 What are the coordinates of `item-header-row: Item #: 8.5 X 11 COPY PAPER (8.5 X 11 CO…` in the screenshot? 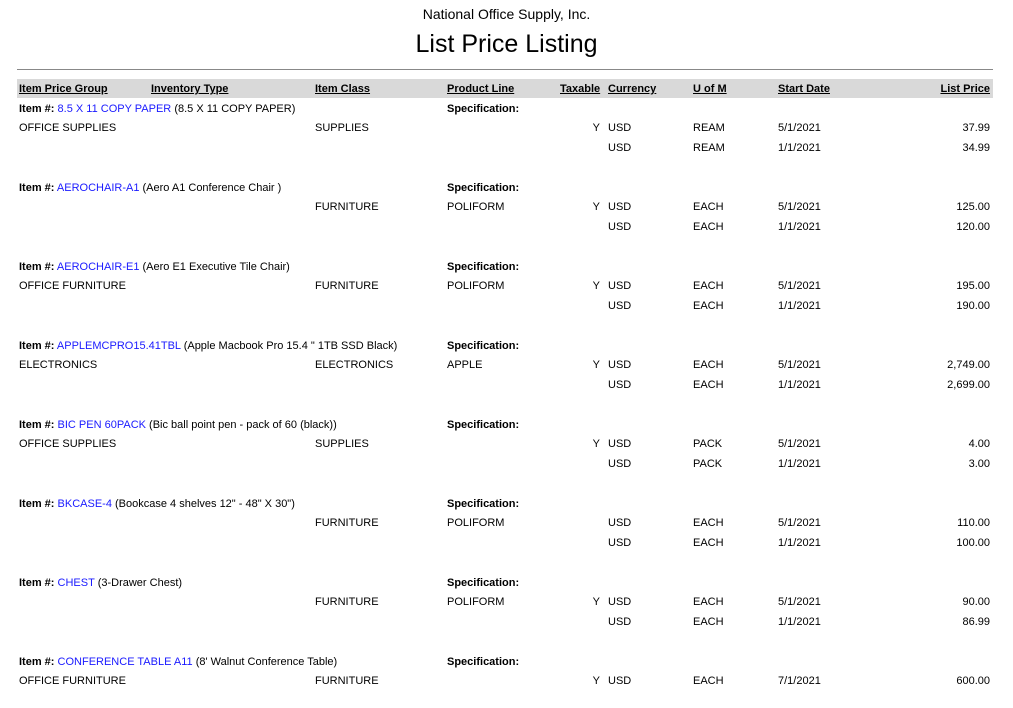 It's located at (505, 109).